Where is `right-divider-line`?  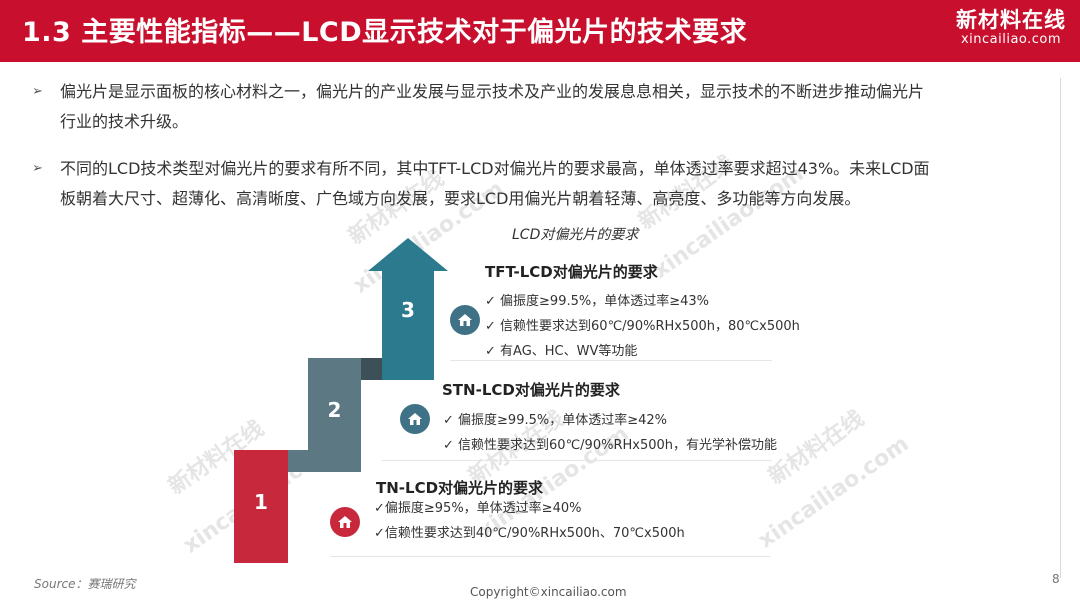
right-divider-line is located at coordinates (1060, 328).